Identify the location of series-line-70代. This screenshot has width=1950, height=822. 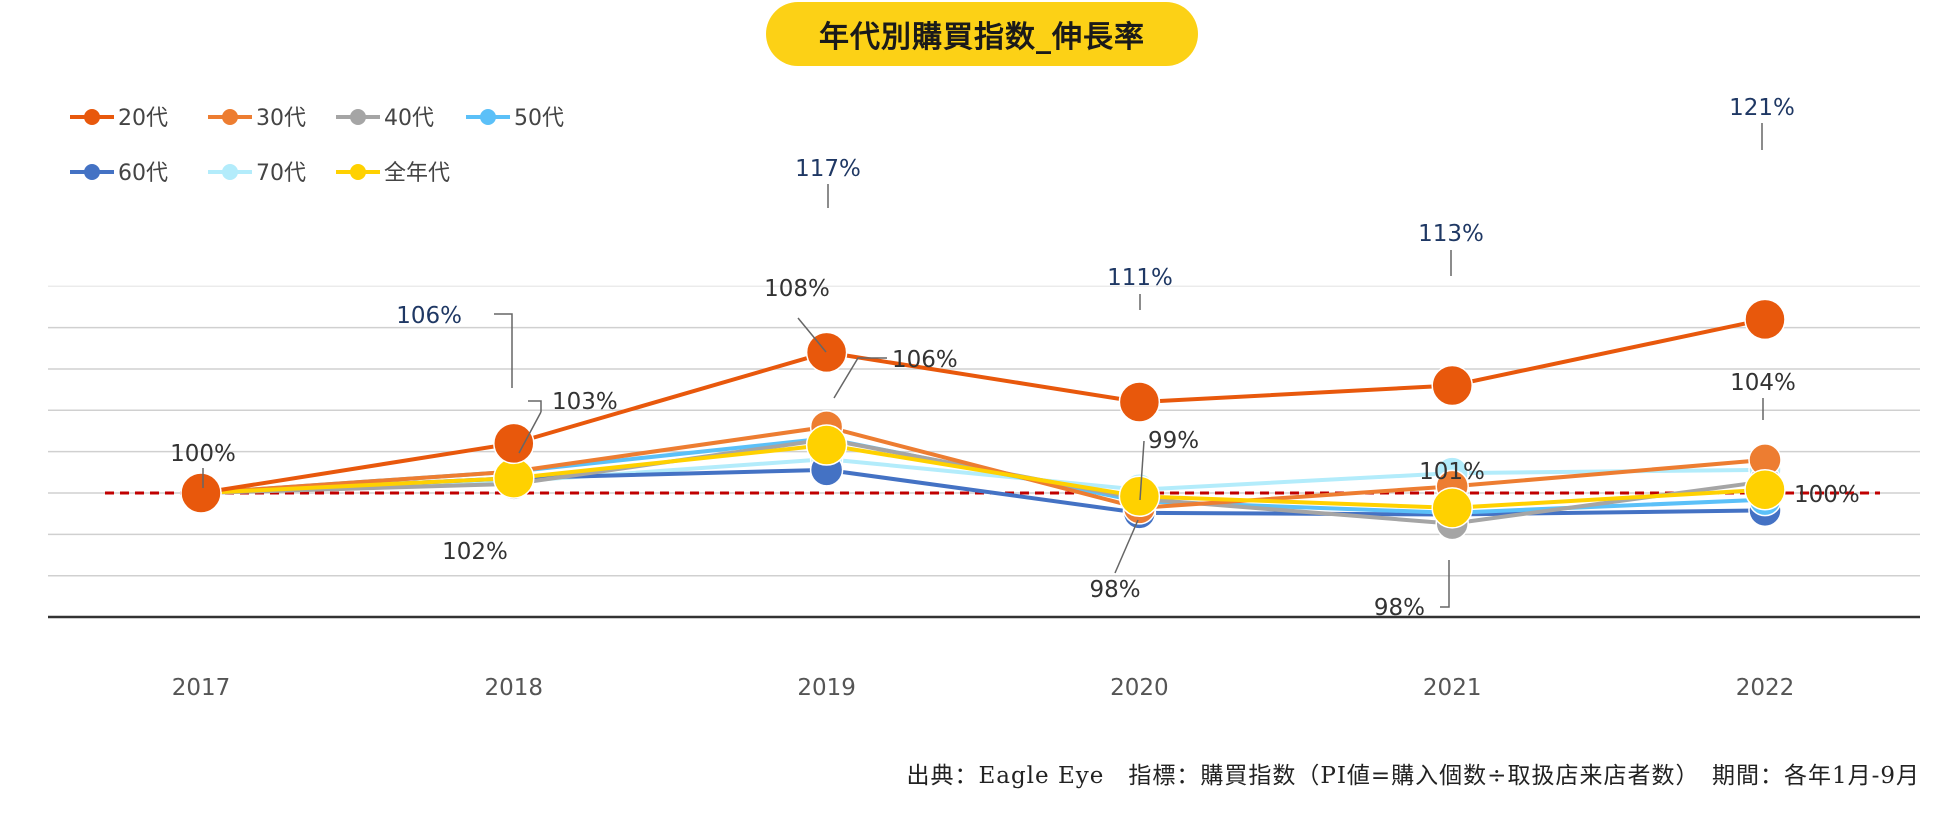
(983, 476).